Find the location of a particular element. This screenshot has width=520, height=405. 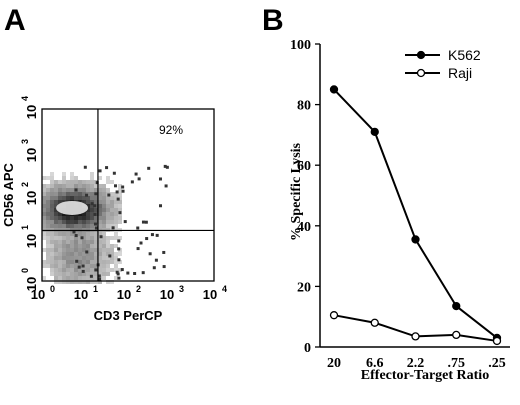

y-tick-label: 100 is located at coordinates (300, 45).